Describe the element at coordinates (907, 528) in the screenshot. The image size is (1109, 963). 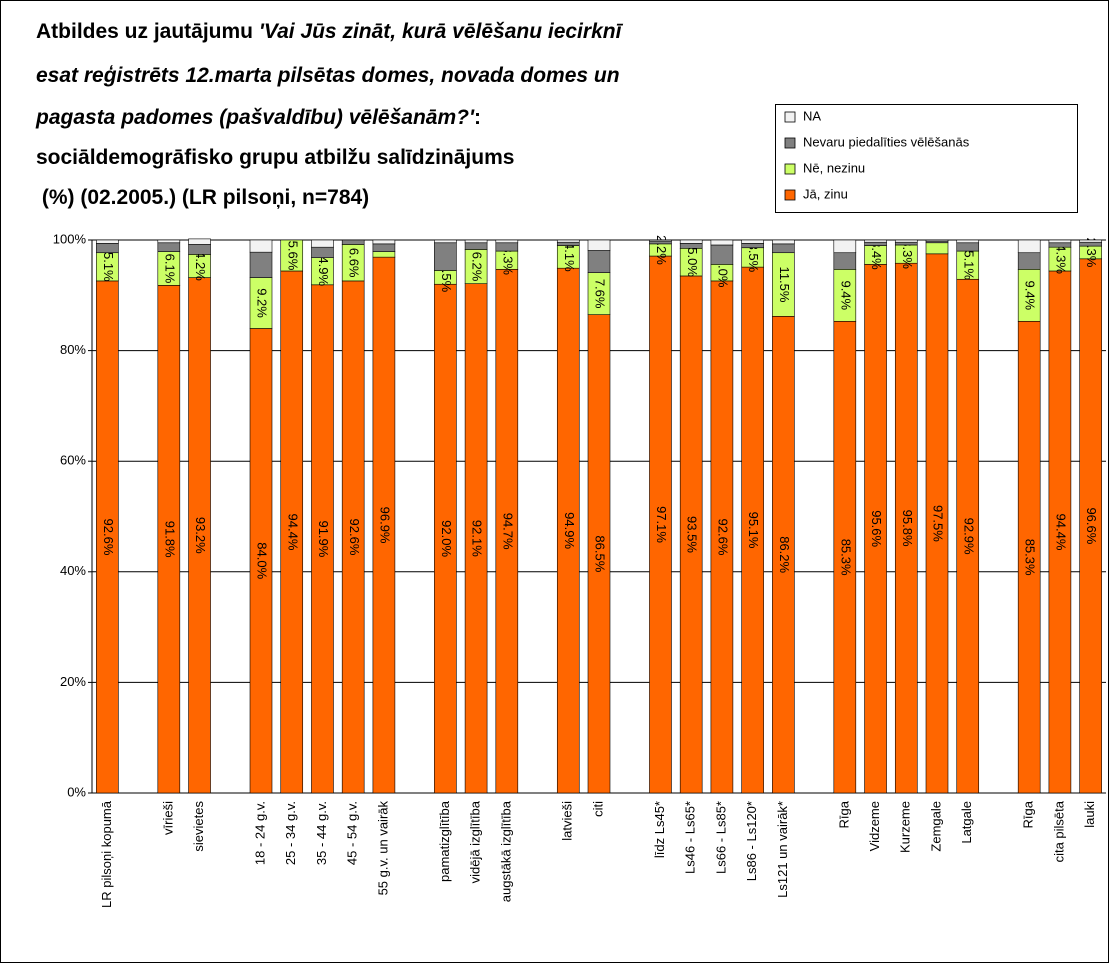
I see `data-label: 95.8%` at that location.